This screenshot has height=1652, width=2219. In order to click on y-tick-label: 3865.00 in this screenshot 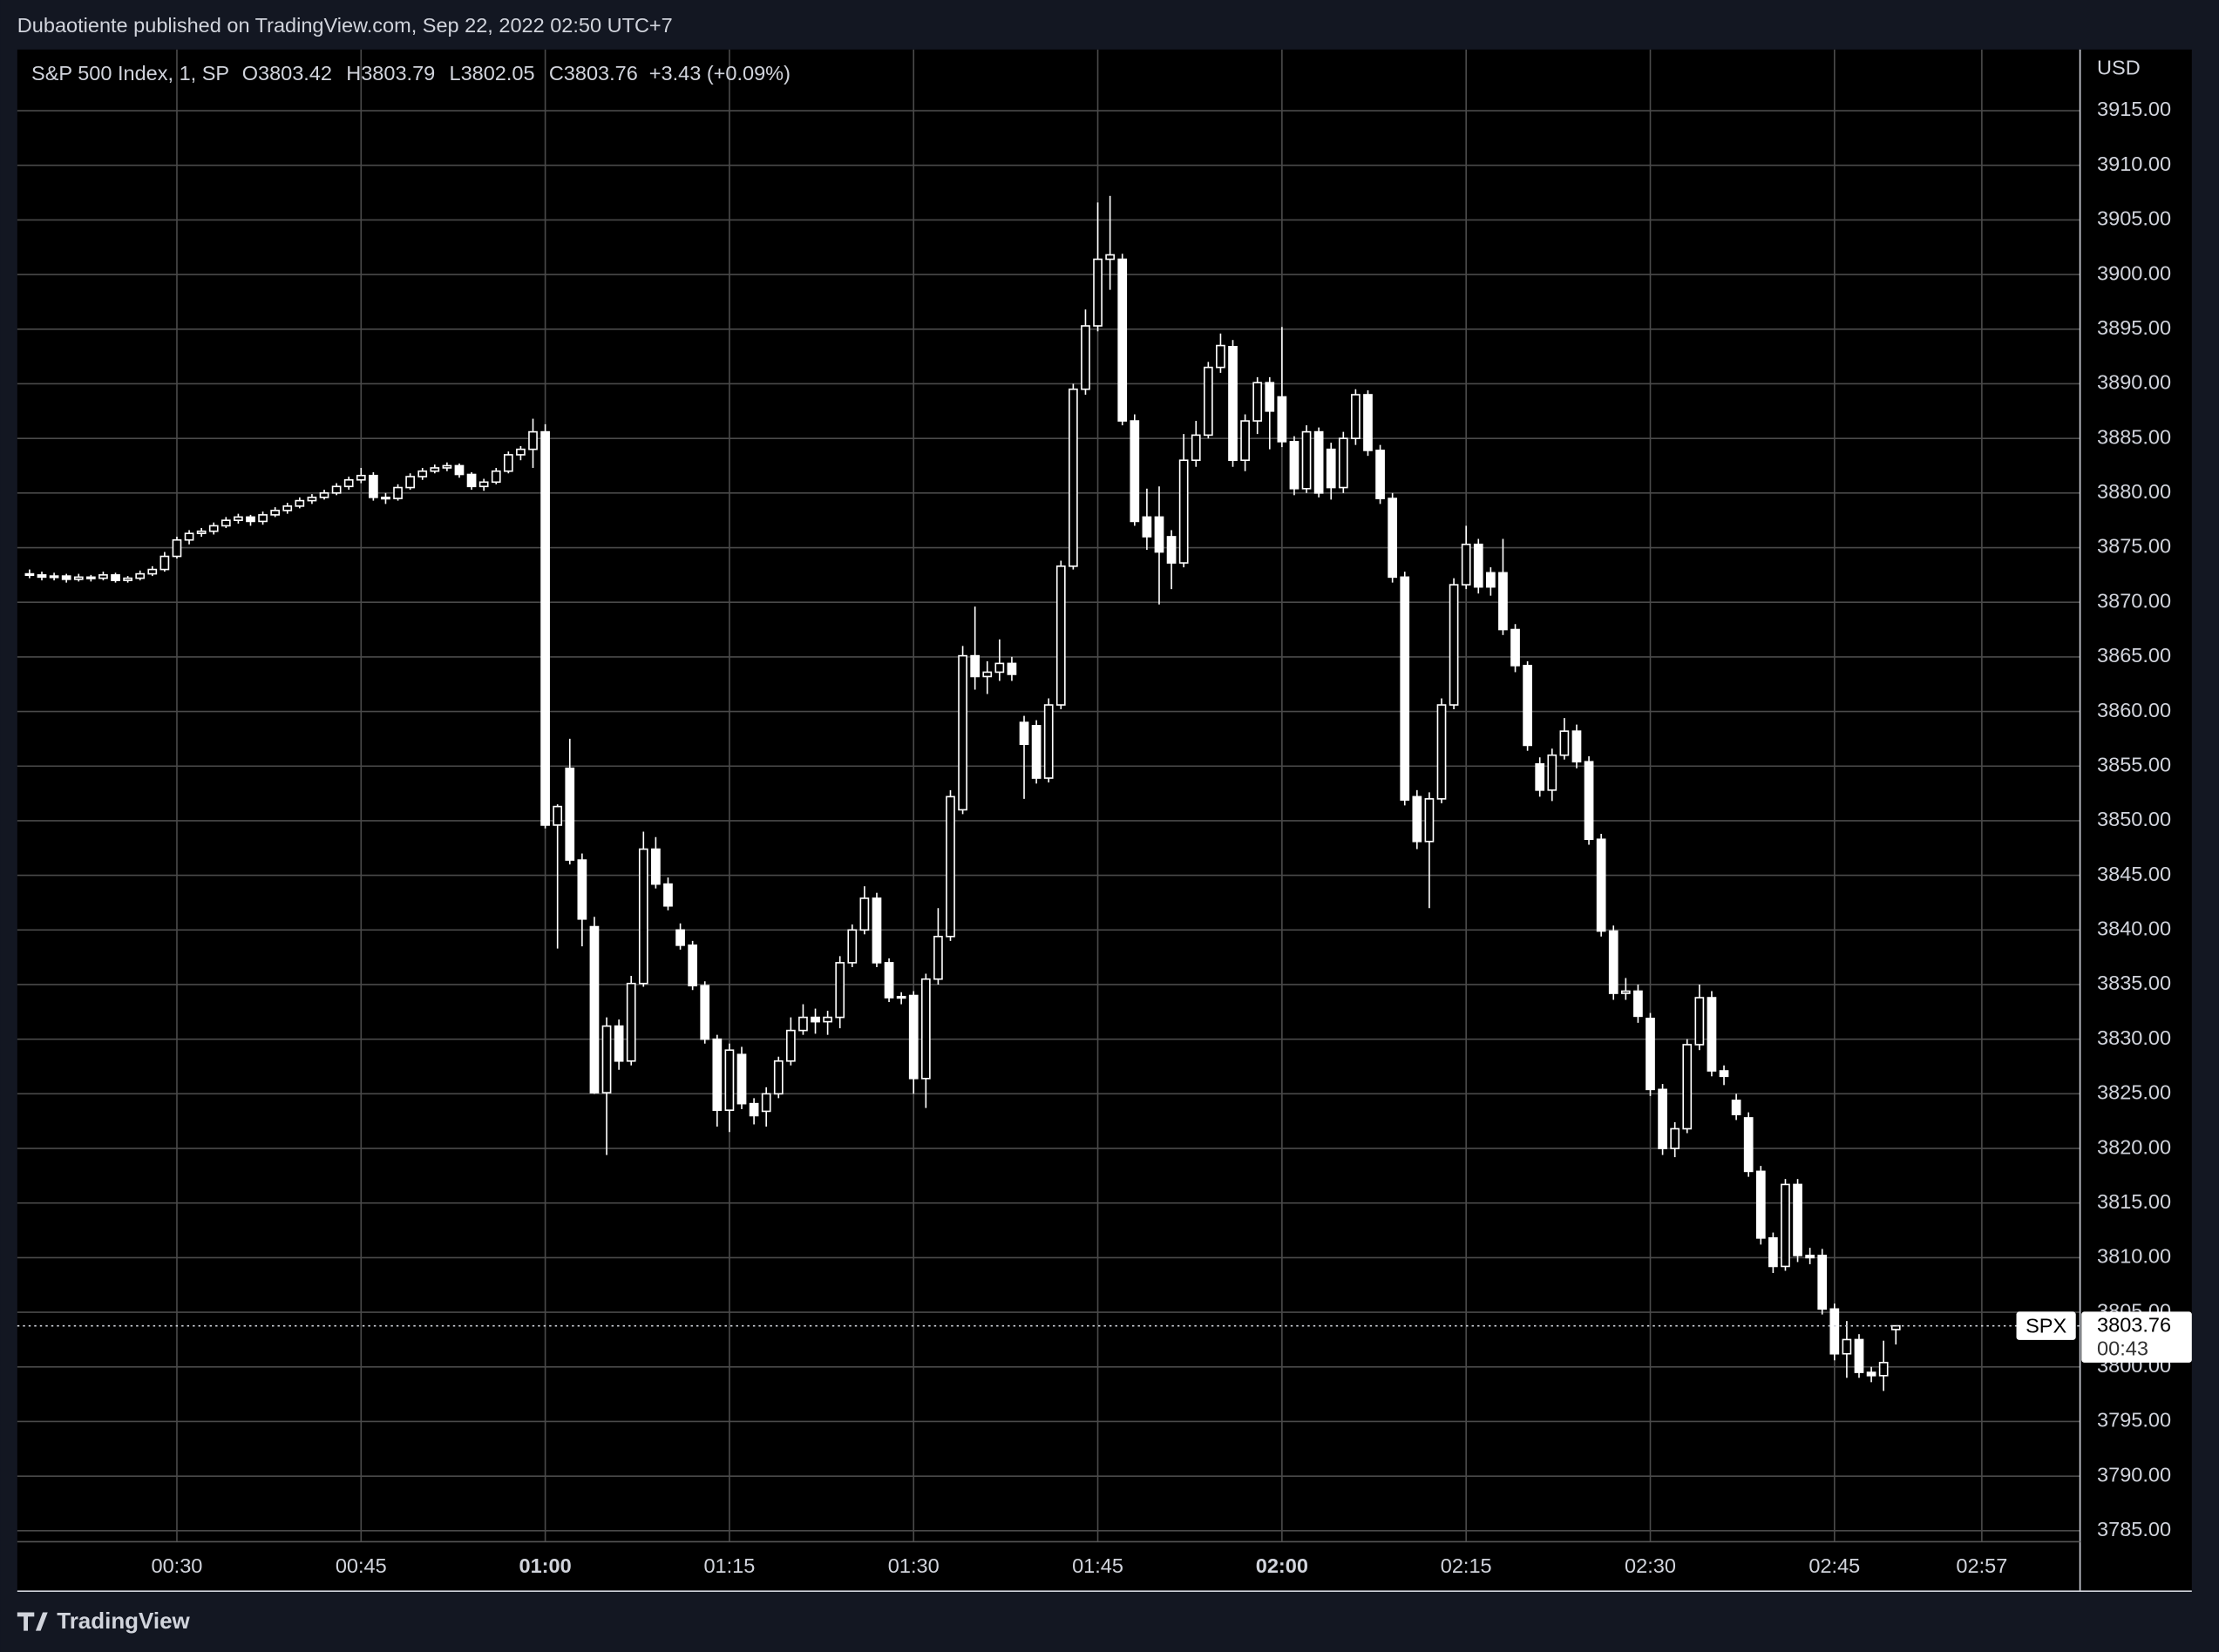, I will do `click(2134, 655)`.